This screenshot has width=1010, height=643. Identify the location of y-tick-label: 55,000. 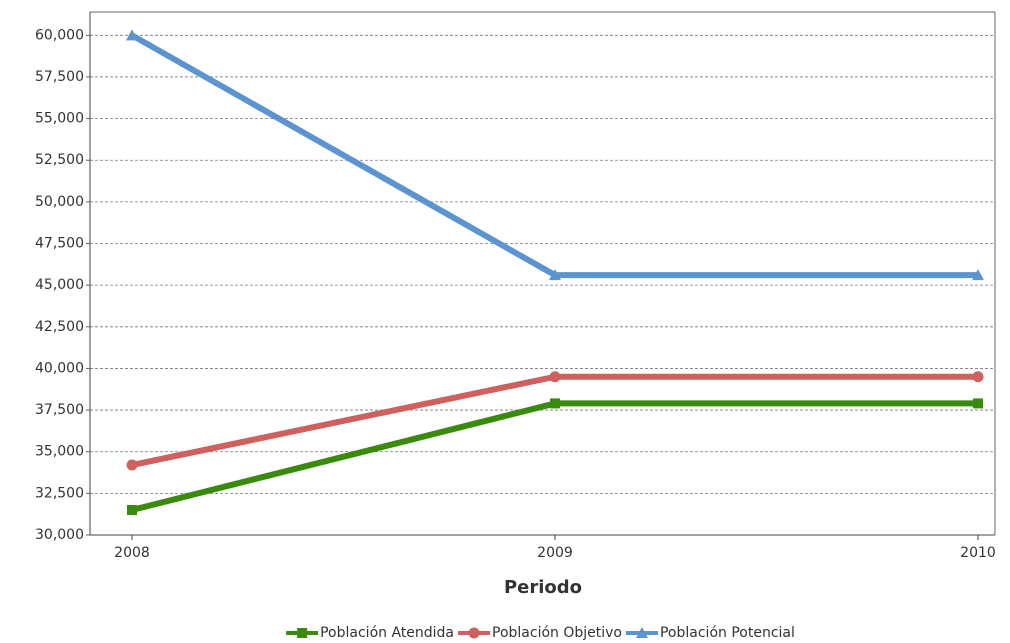
(59, 119).